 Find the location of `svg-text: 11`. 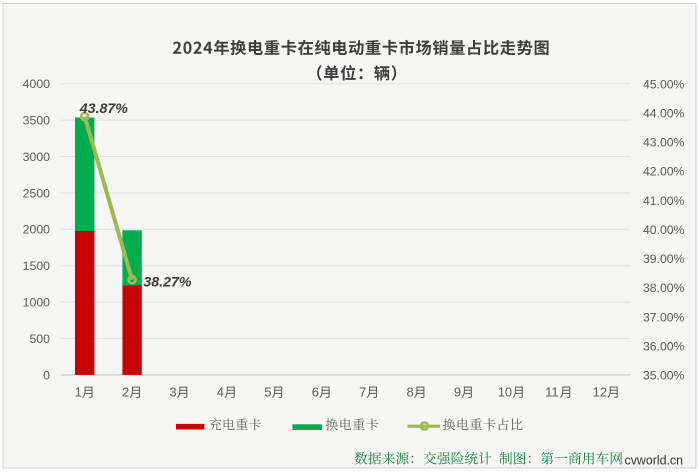

svg-text: 11 is located at coordinates (552, 392).